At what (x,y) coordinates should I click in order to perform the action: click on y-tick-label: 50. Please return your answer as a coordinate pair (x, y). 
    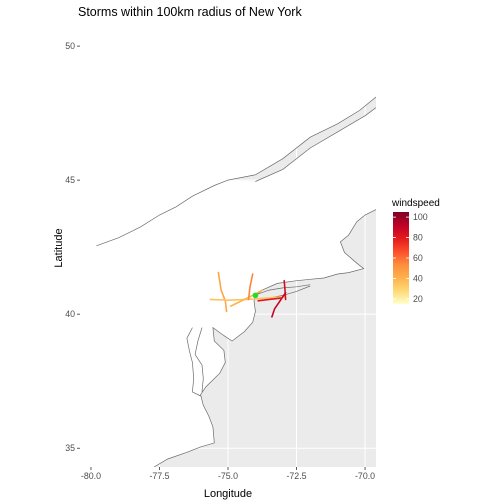
    Looking at the image, I should click on (70, 46).